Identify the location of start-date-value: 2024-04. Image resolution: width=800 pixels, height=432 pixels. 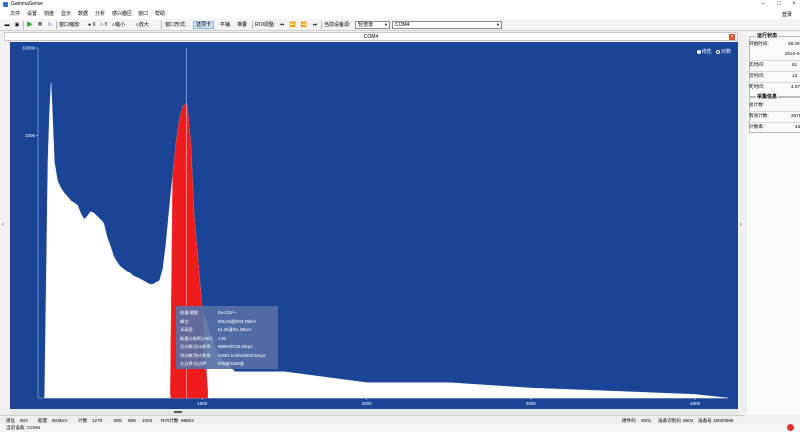
(792, 53).